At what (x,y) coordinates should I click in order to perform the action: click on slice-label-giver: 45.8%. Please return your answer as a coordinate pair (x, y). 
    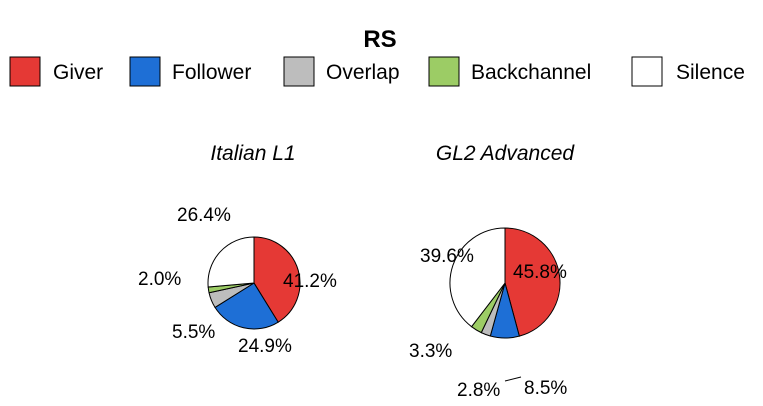
    Looking at the image, I should click on (540, 272).